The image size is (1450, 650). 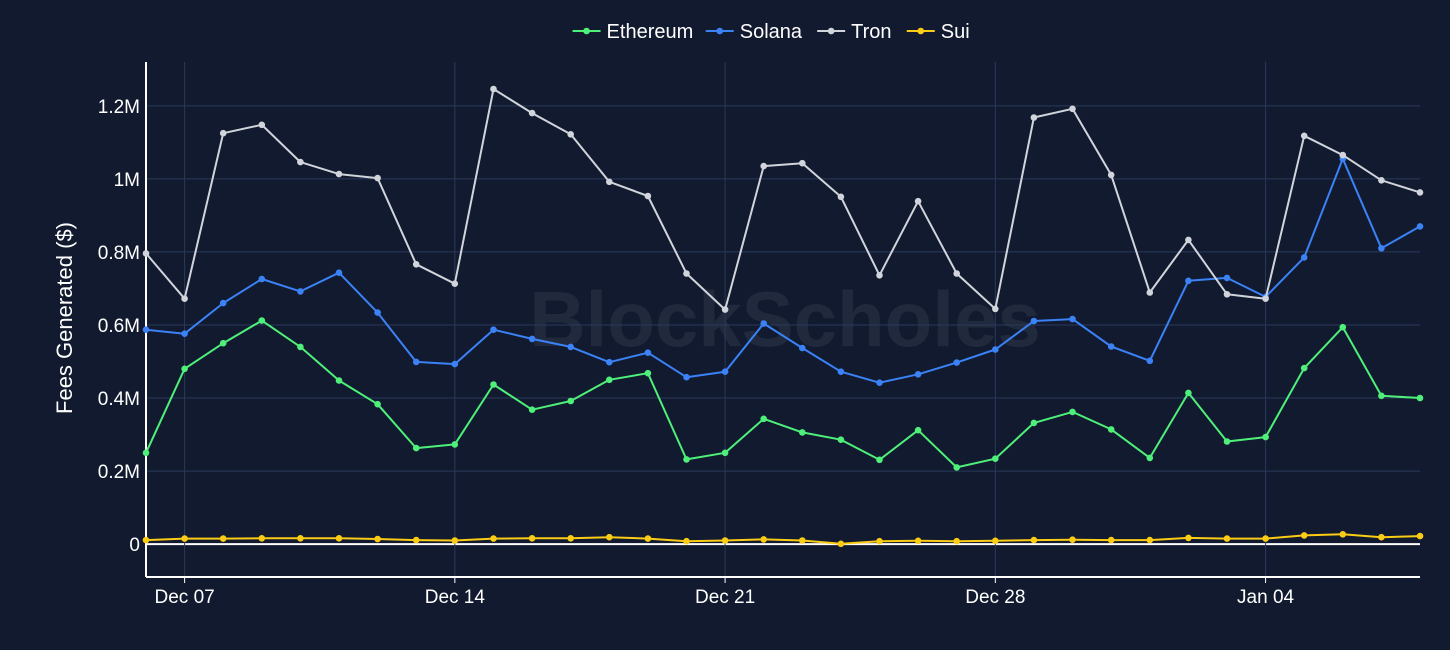 I want to click on legend: Ethereum Solana Tron Sui, so click(x=771, y=32).